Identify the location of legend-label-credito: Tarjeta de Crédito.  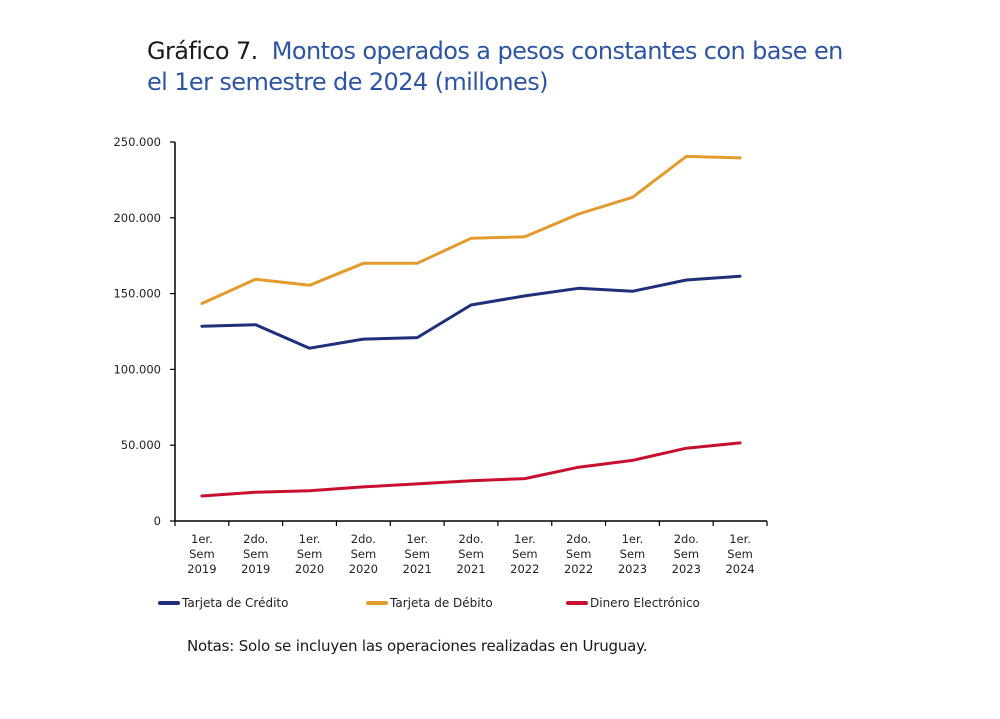
(235, 603).